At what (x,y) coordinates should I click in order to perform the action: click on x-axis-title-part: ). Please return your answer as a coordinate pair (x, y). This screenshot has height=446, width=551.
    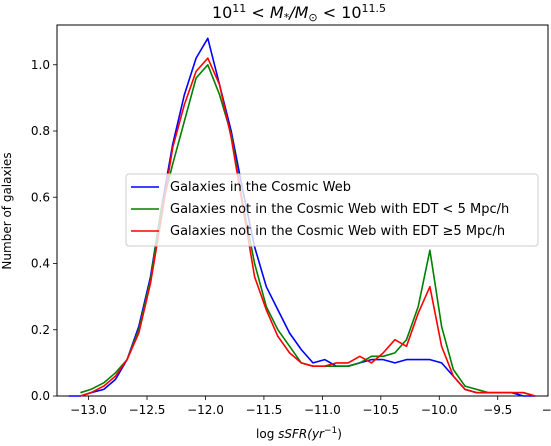
    Looking at the image, I should click on (339, 434).